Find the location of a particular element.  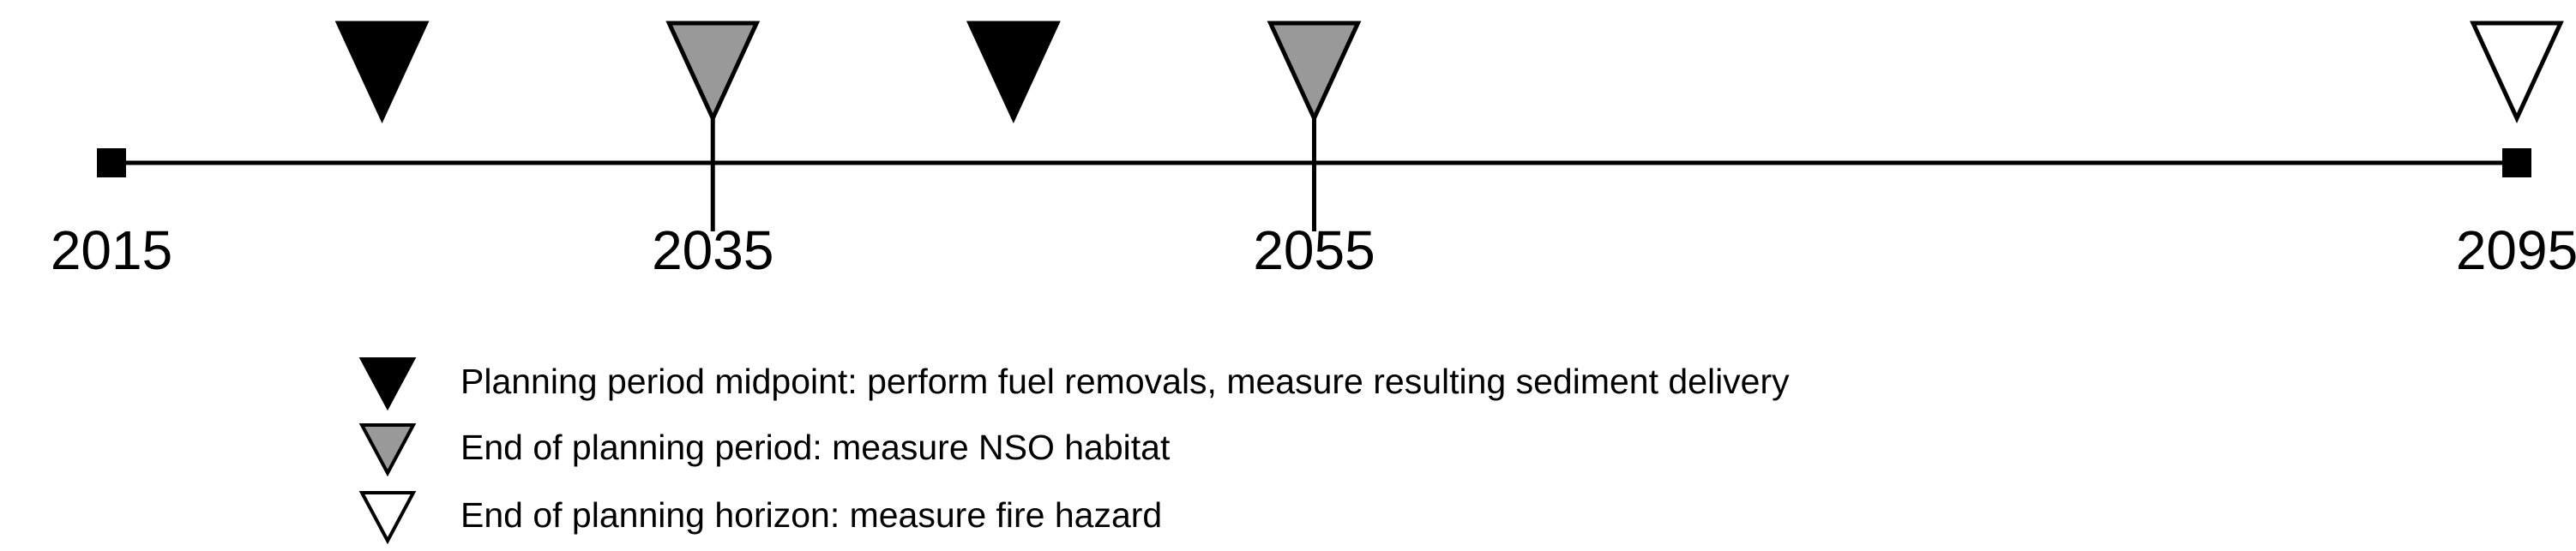

year-label: 2035 is located at coordinates (712, 250).